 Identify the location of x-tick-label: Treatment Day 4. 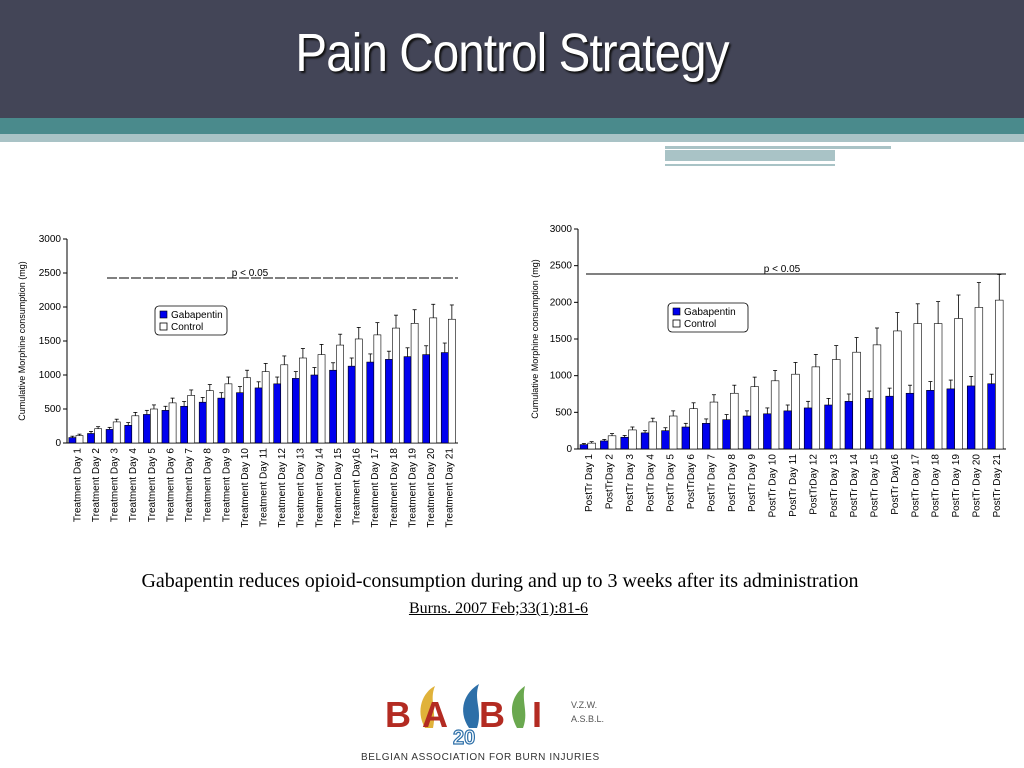
(133, 485).